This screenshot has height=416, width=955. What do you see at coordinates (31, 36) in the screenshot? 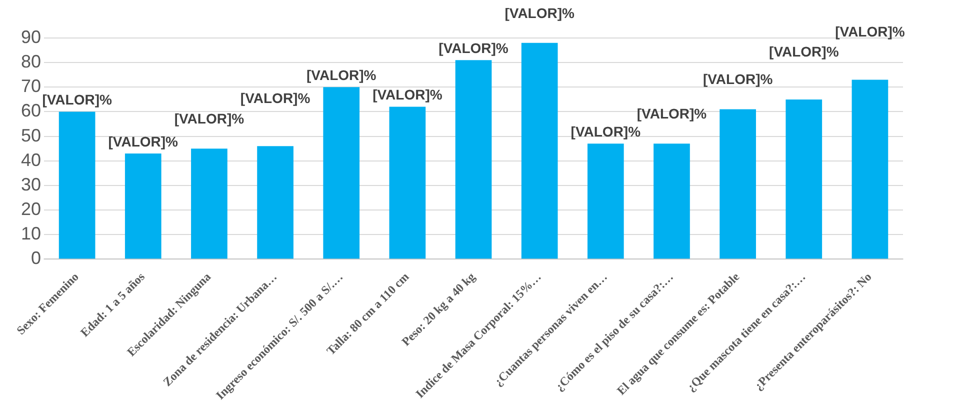
I see `y-tick-label: 90` at bounding box center [31, 36].